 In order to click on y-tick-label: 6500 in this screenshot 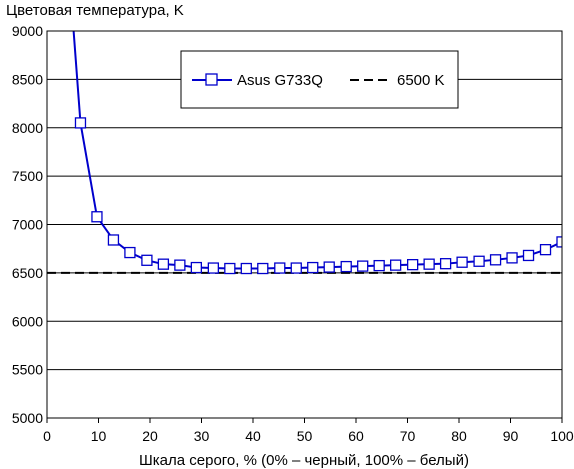, I will do `click(27, 273)`.